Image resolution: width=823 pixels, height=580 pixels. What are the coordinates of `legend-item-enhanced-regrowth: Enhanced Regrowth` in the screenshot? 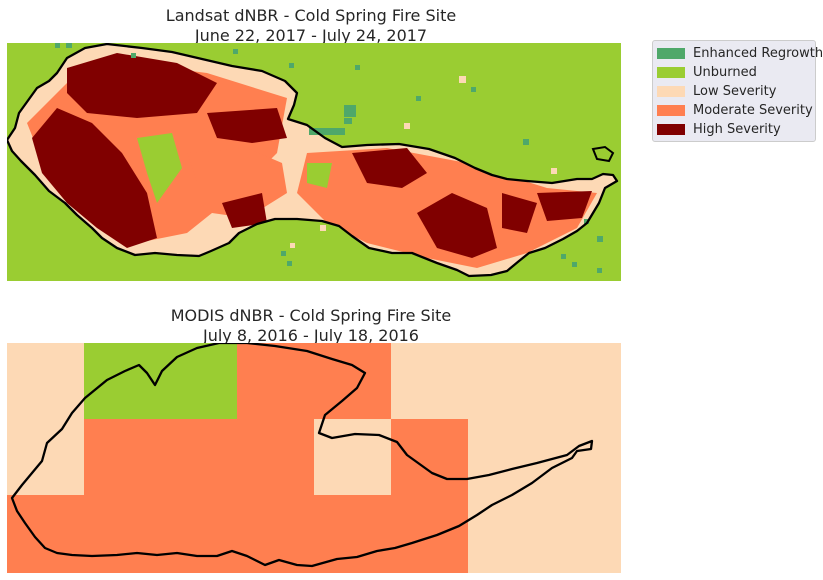 It's located at (740, 53).